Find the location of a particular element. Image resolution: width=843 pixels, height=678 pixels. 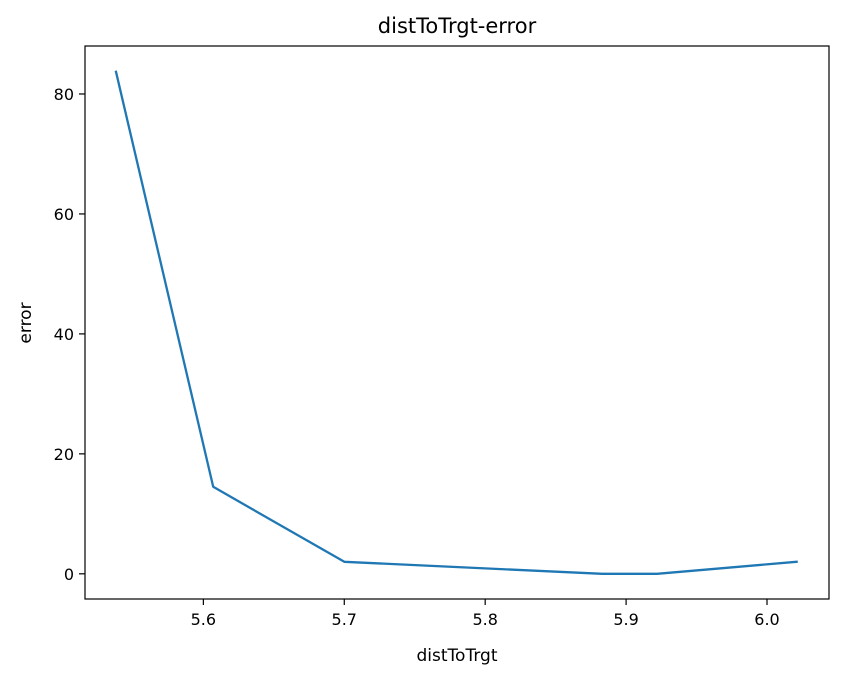

x-tick-label: 6.0 is located at coordinates (766, 619).